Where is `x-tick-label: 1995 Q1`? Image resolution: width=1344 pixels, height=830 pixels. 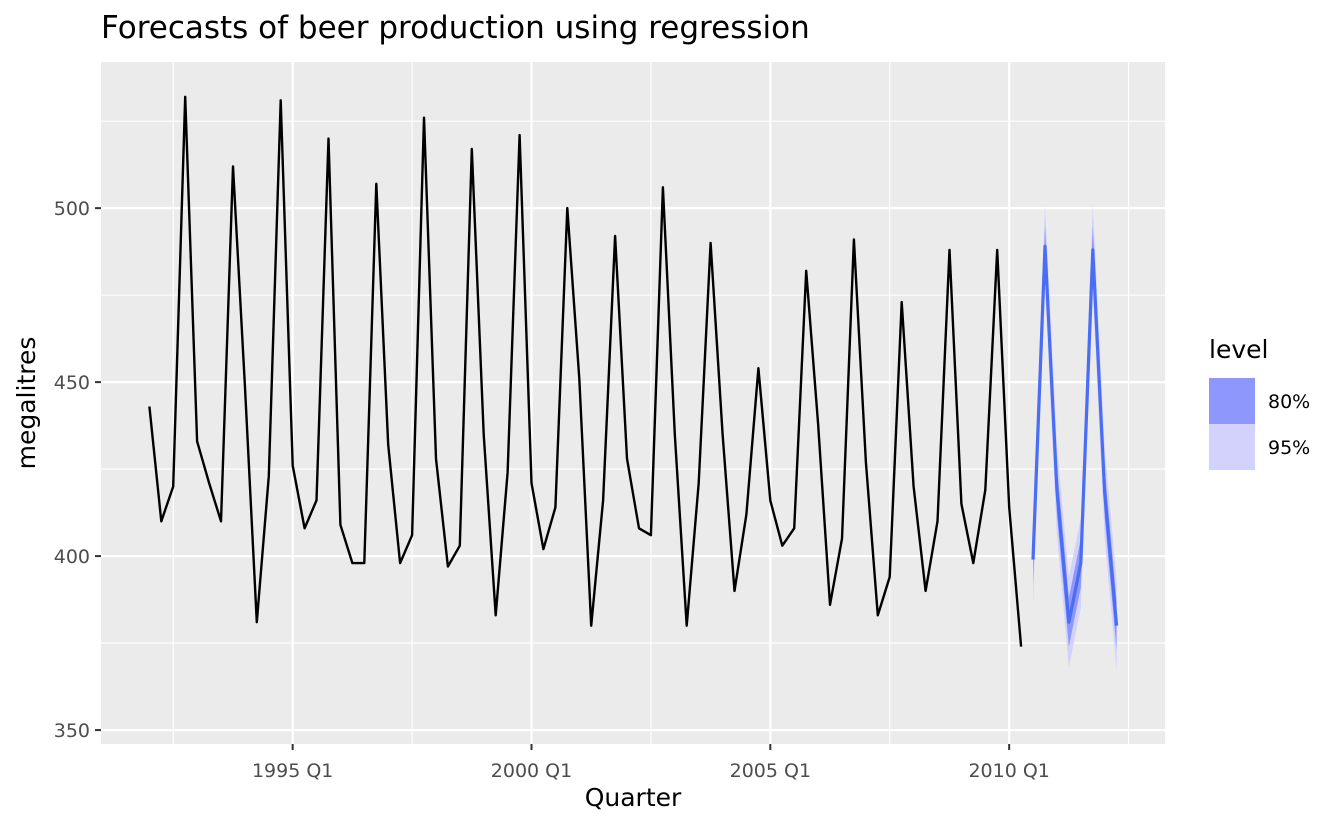
x-tick-label: 1995 Q1 is located at coordinates (292, 771).